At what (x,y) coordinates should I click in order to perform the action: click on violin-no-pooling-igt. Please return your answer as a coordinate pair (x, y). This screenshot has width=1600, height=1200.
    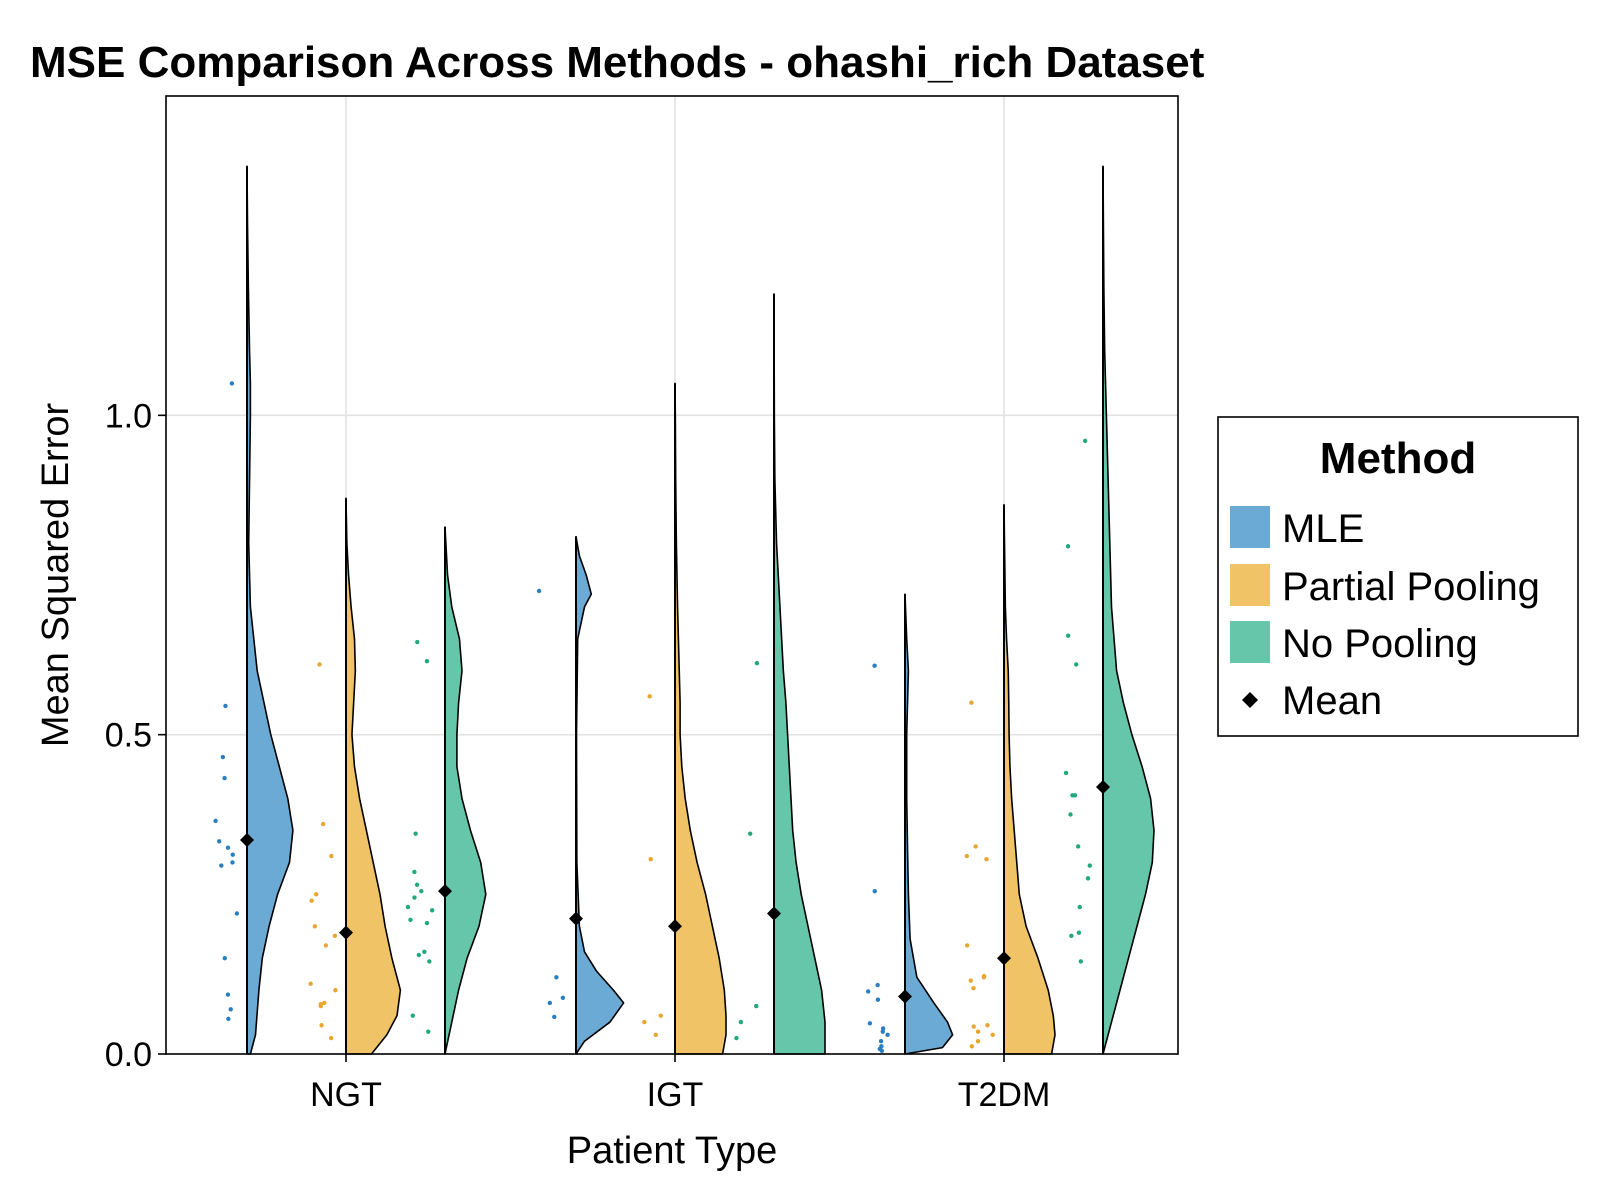
    Looking at the image, I should click on (799, 674).